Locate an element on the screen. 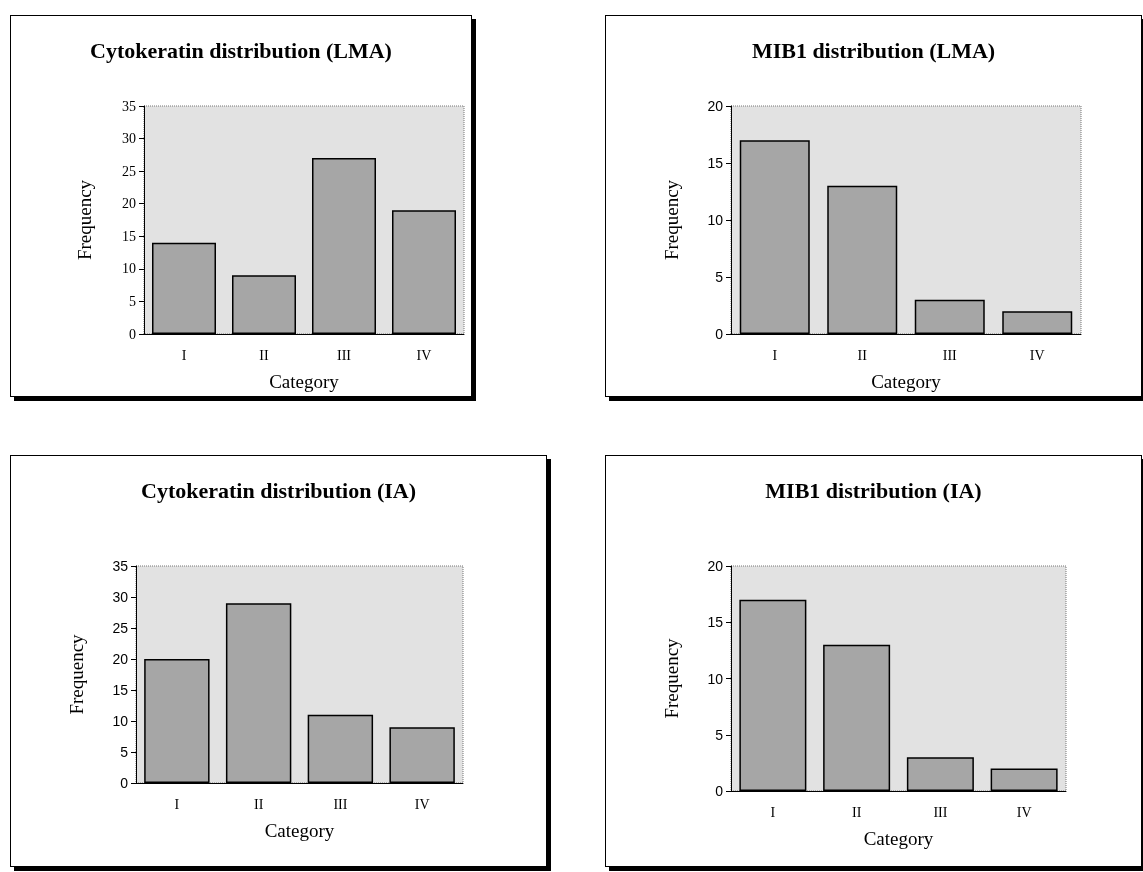 The image size is (1143, 872). chart-title: Cytokeratin distribution (LMA) is located at coordinates (241, 50).